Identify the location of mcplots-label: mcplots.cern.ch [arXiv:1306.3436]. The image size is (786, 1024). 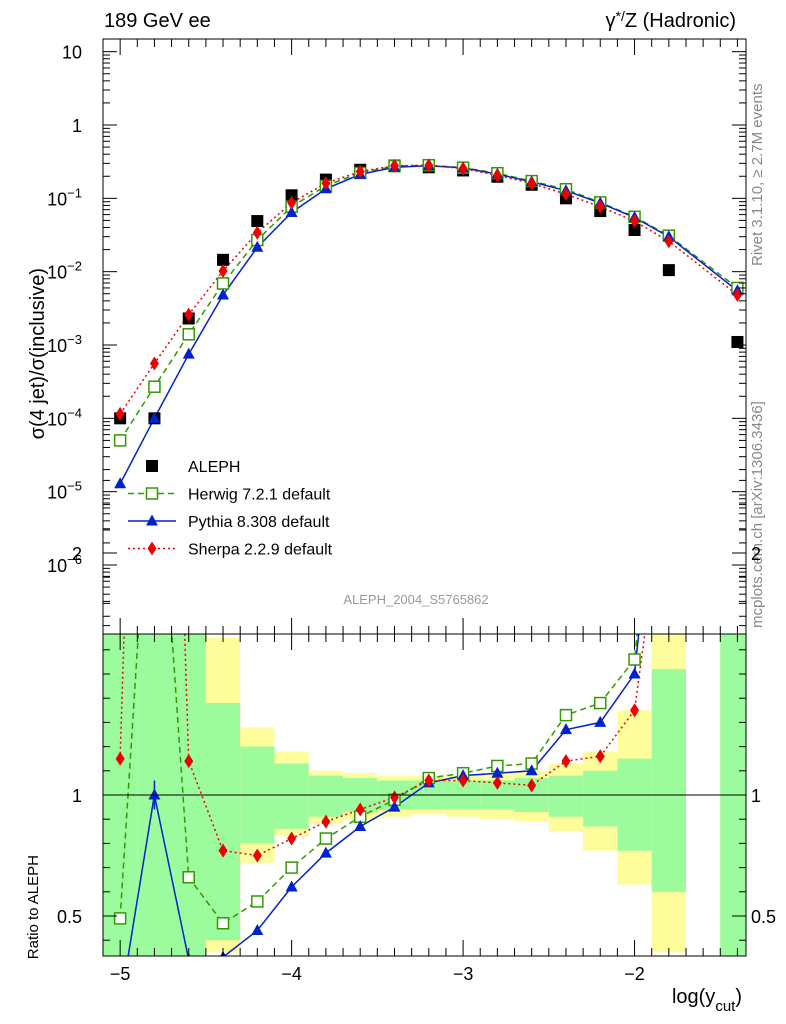
(757, 514).